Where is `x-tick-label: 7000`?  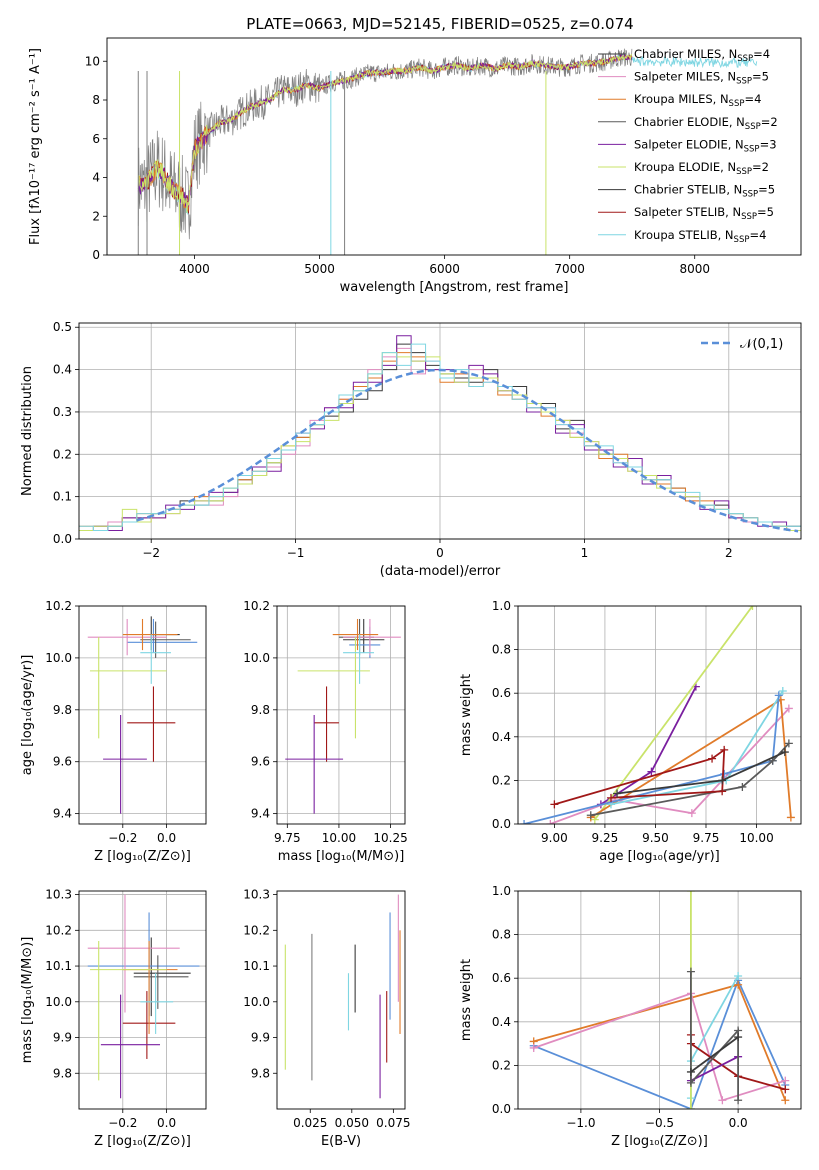 x-tick-label: 7000 is located at coordinates (569, 269).